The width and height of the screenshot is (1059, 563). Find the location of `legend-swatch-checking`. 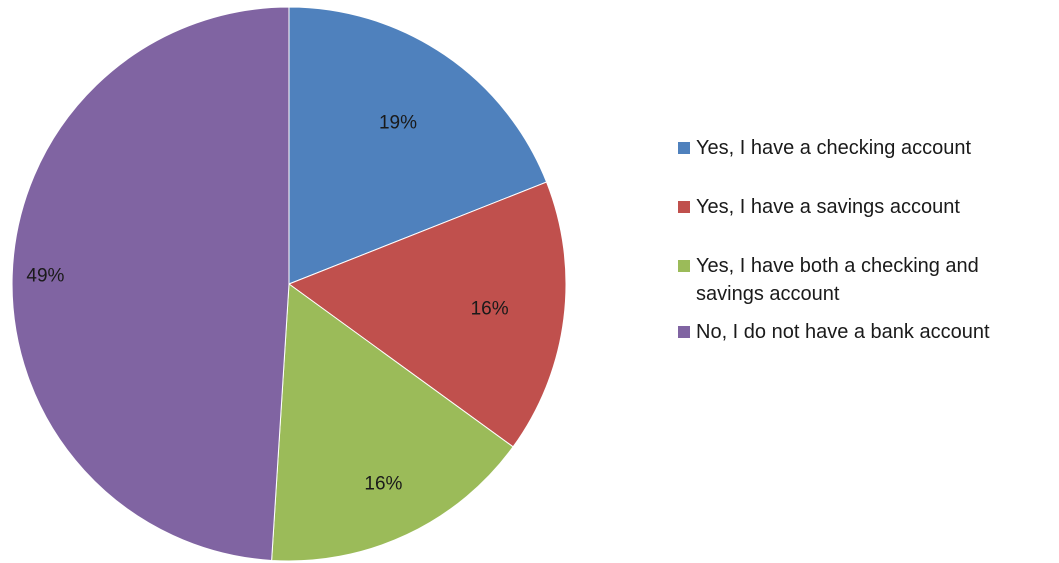

legend-swatch-checking is located at coordinates (684, 148).